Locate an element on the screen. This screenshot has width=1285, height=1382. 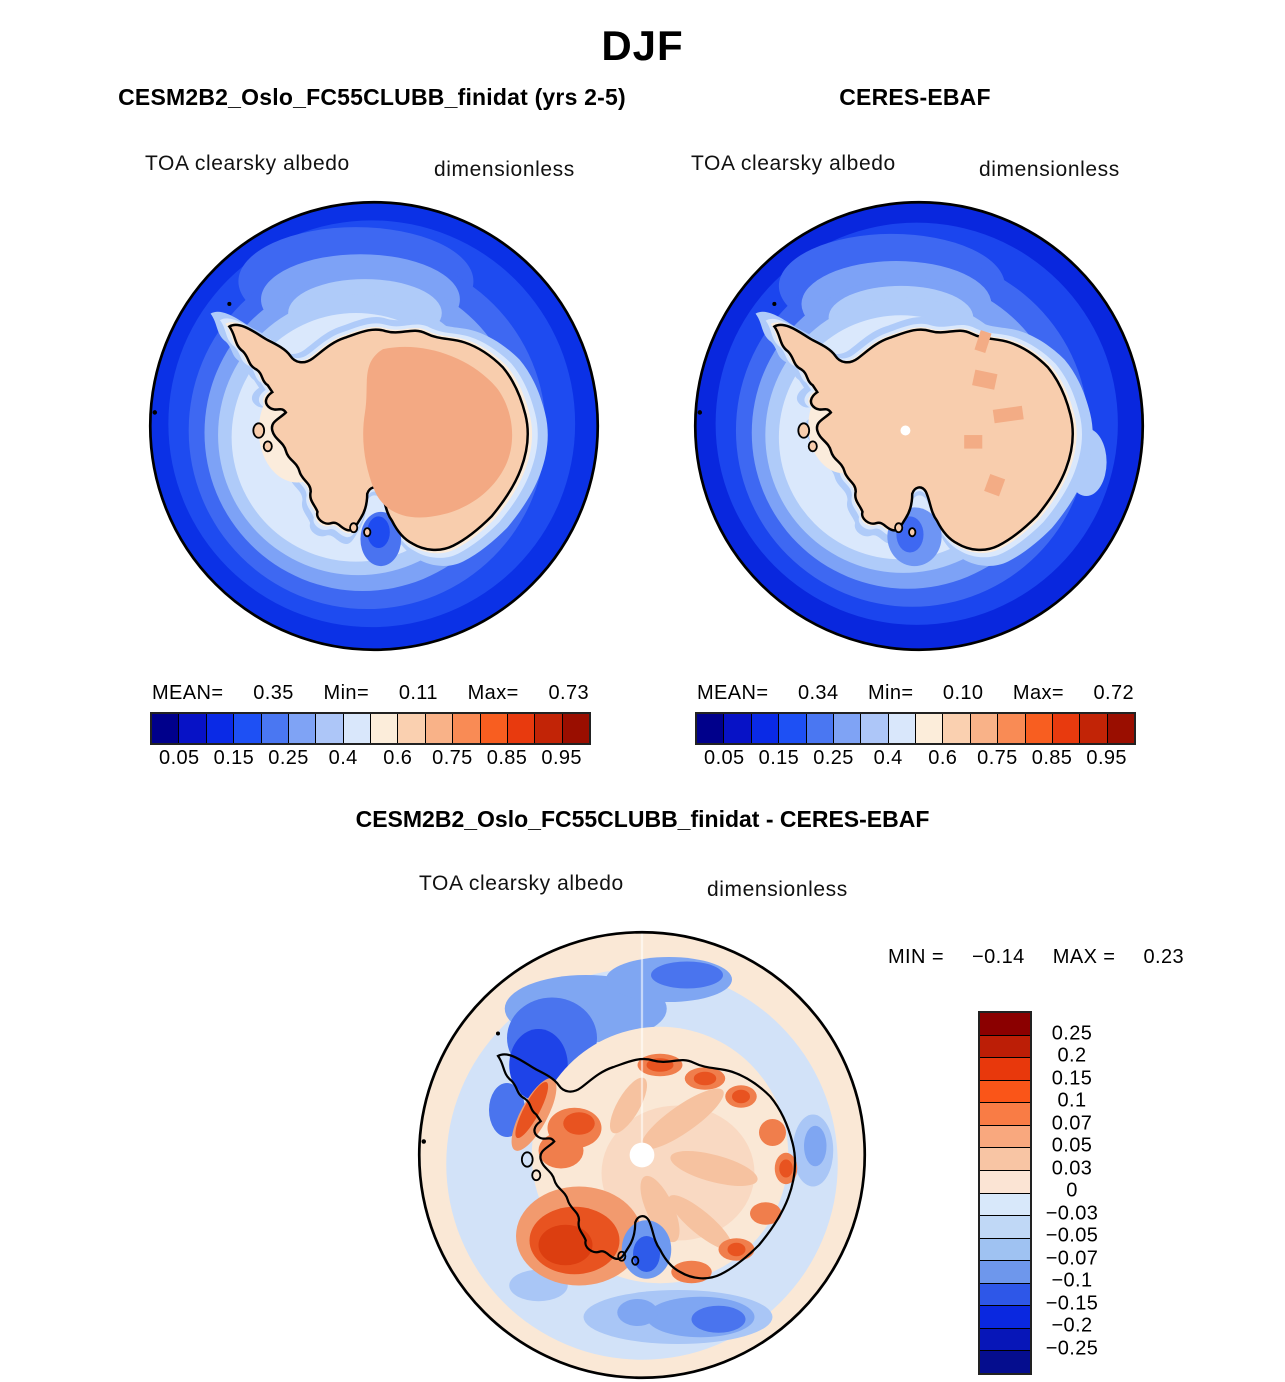
obs-variable-label: TOA clearsky albedo is located at coordinates (793, 163).